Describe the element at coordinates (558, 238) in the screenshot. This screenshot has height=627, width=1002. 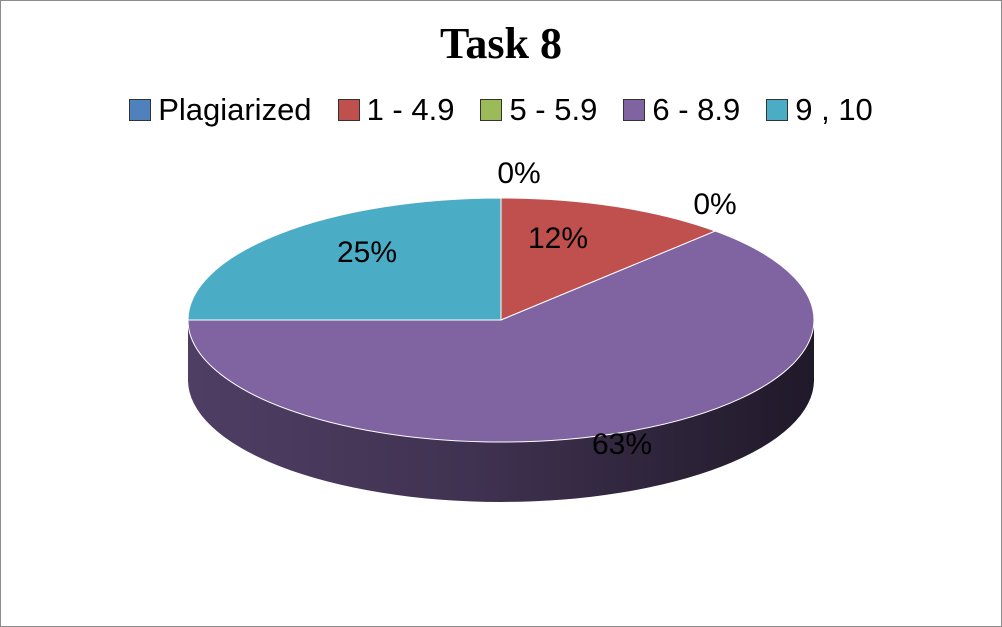
I see `data-label: 12%` at that location.